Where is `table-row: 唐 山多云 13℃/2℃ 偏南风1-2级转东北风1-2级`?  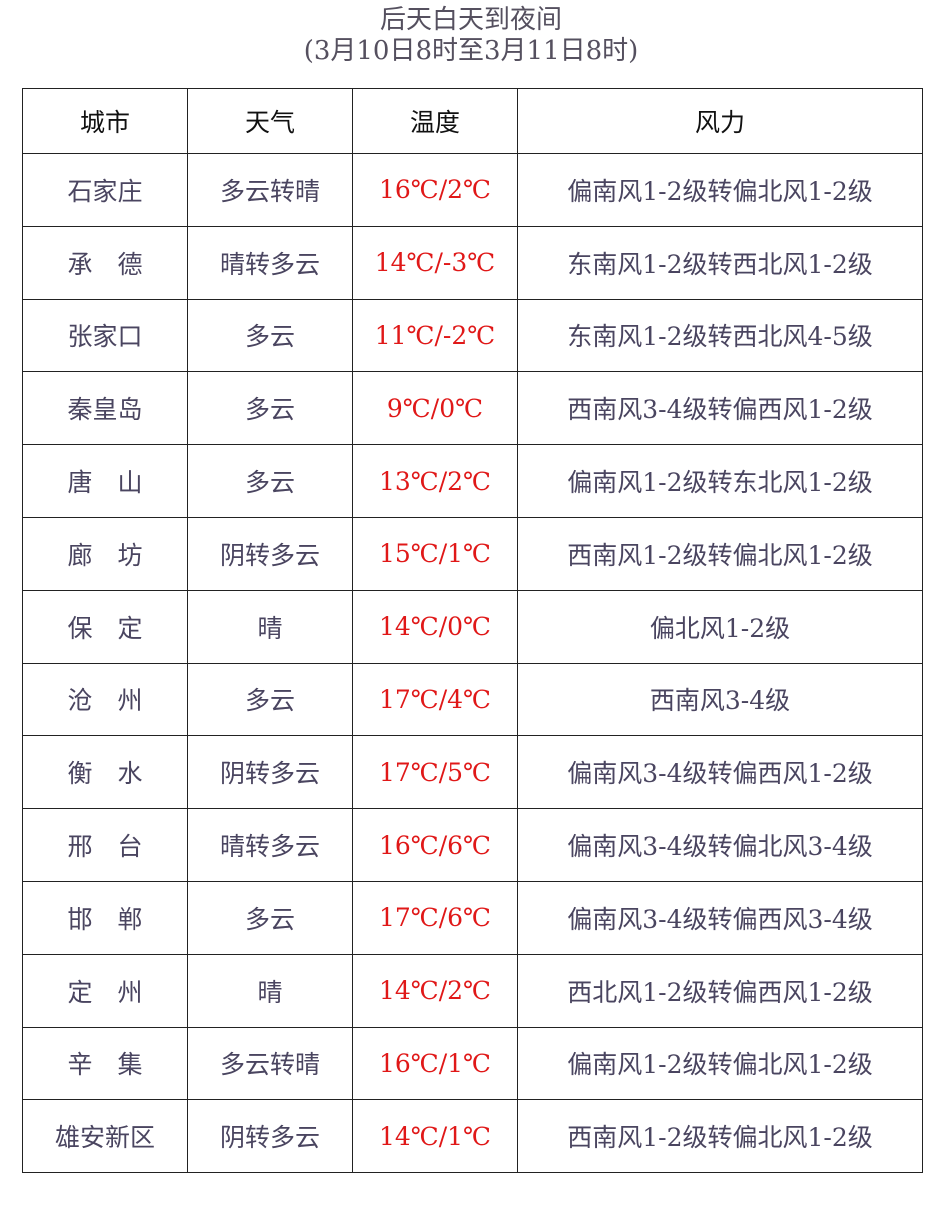
table-row: 唐 山多云 13℃/2℃ 偏南风1-2级转东北风1-2级 is located at coordinates (472, 481).